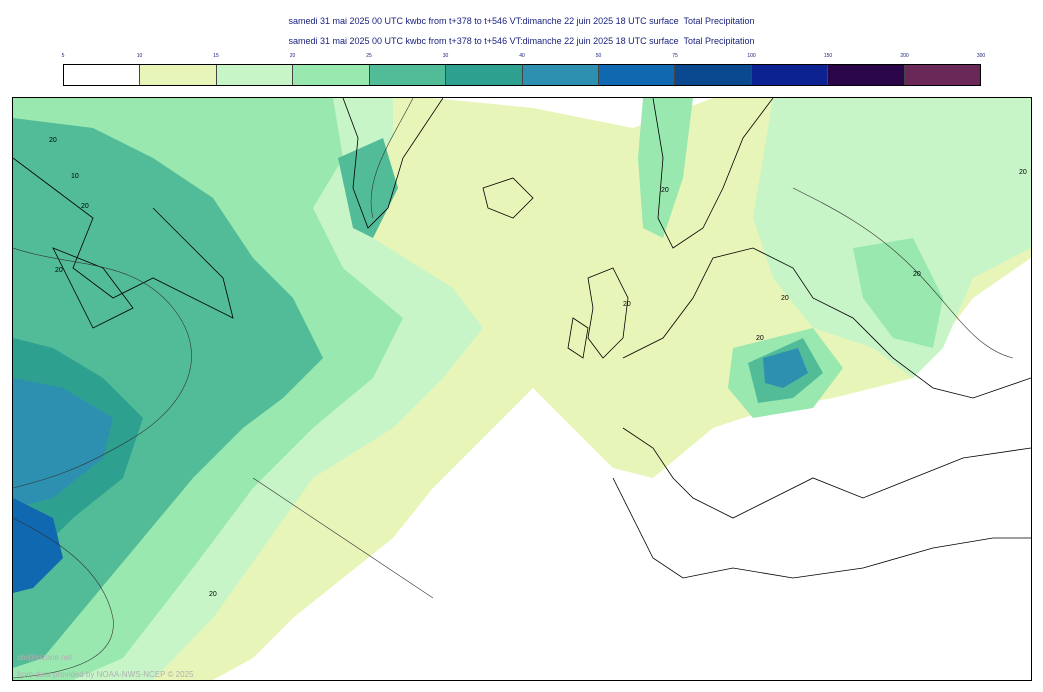  What do you see at coordinates (63, 56) in the screenshot?
I see `colorbar-tick-label: 5` at bounding box center [63, 56].